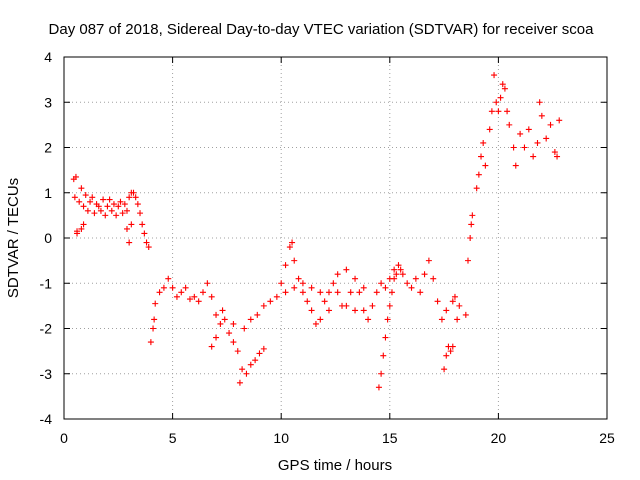  Describe the element at coordinates (335, 465) in the screenshot. I see `x-axis-title: GPS time / hours` at that location.